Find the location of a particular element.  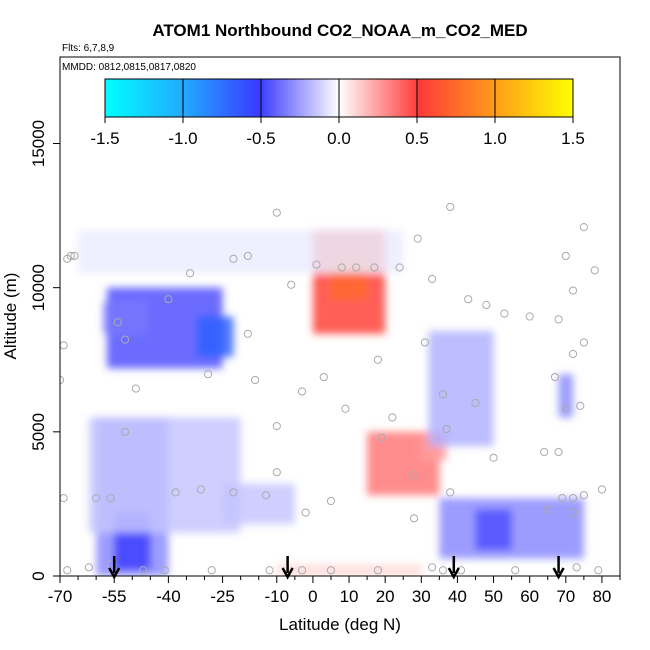

x-tick-label: 80 is located at coordinates (601, 596).